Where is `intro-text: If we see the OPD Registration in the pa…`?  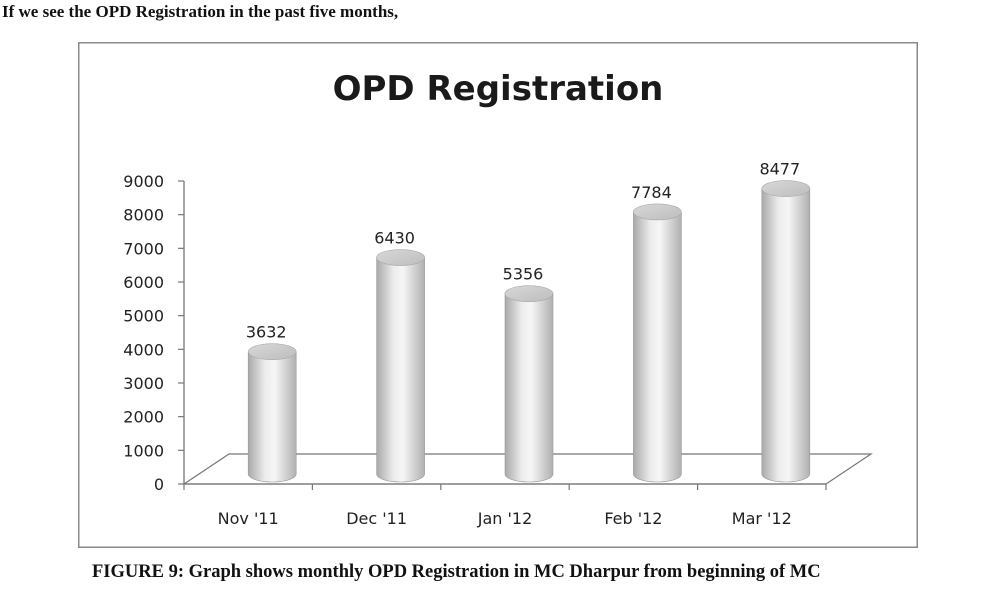 intro-text: If we see the OPD Registration in the pa… is located at coordinates (200, 11).